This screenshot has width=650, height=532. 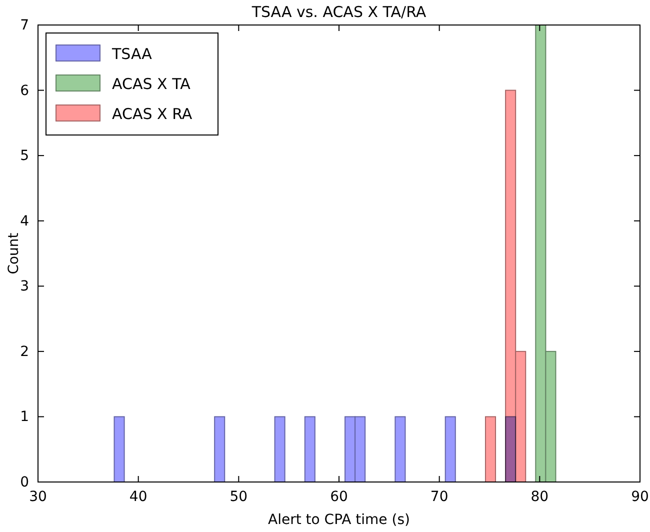 I want to click on y-tick-label: 5, so click(x=24, y=156).